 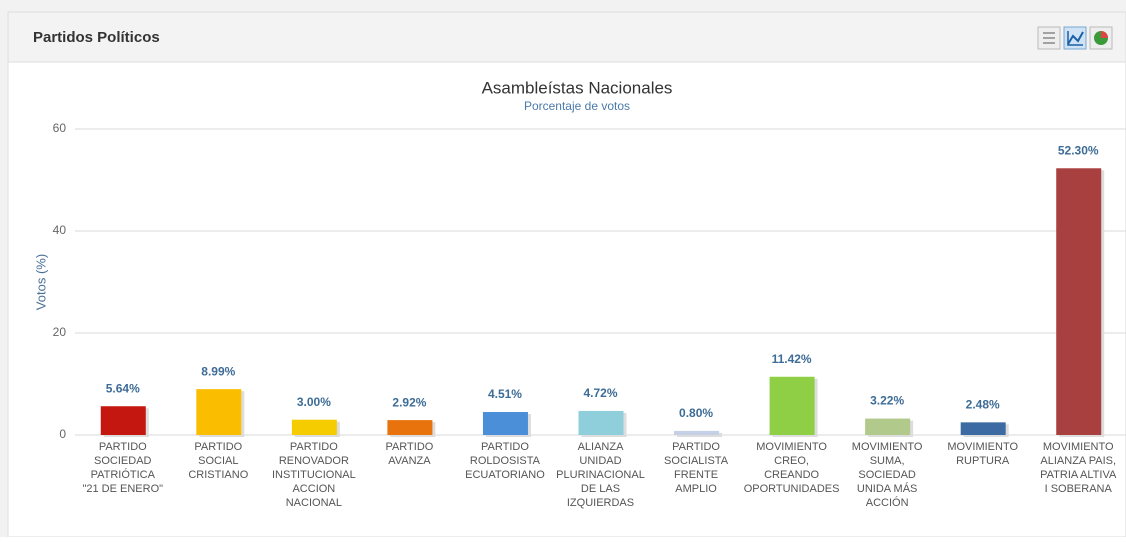 What do you see at coordinates (60, 230) in the screenshot?
I see `y-tick-label: 40` at bounding box center [60, 230].